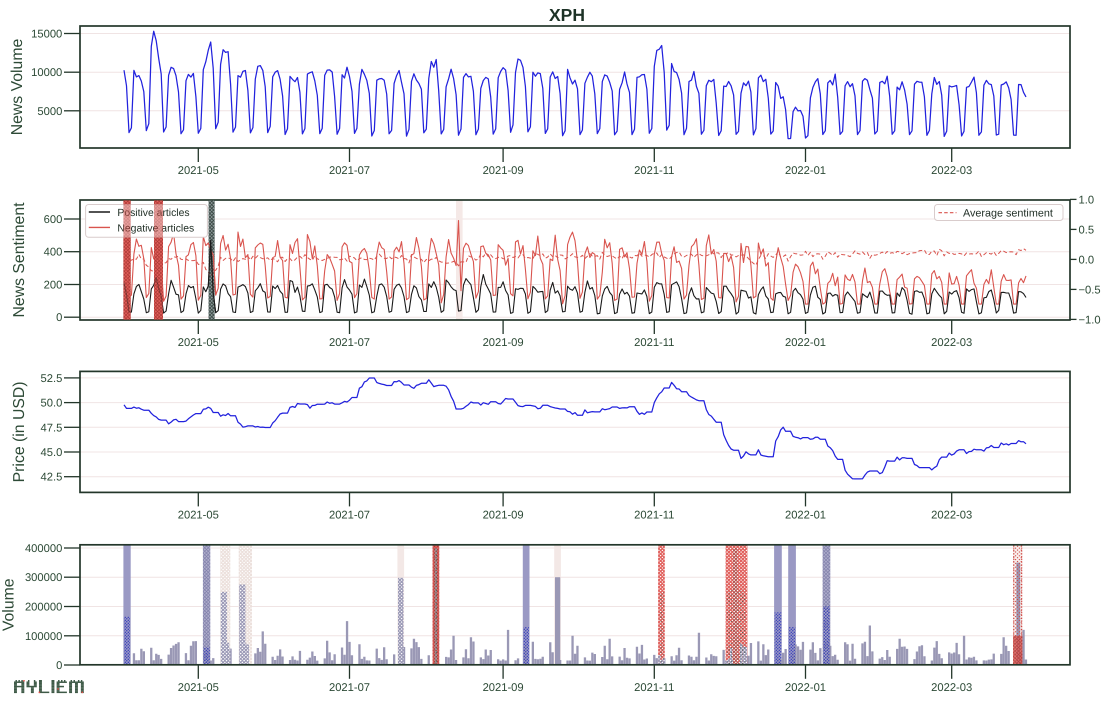 This screenshot has width=1107, height=705. Describe the element at coordinates (53, 220) in the screenshot. I see `svg-text: 600` at that location.